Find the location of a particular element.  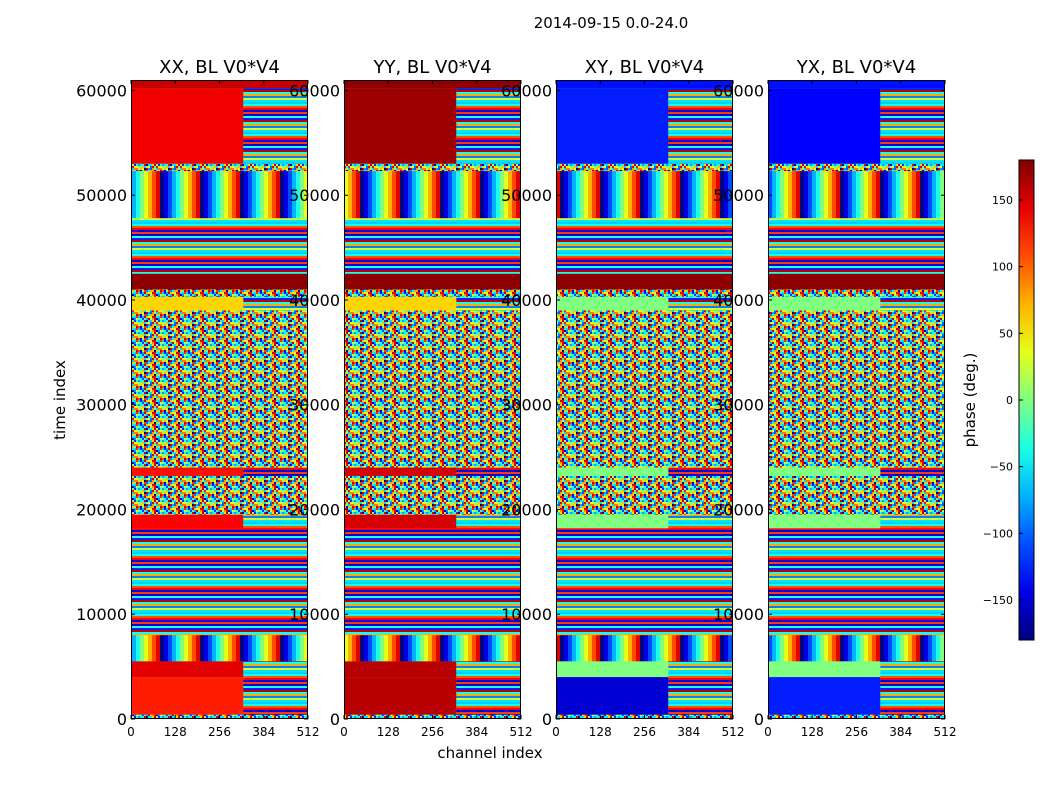

heatmap-image-yx is located at coordinates (856, 399).